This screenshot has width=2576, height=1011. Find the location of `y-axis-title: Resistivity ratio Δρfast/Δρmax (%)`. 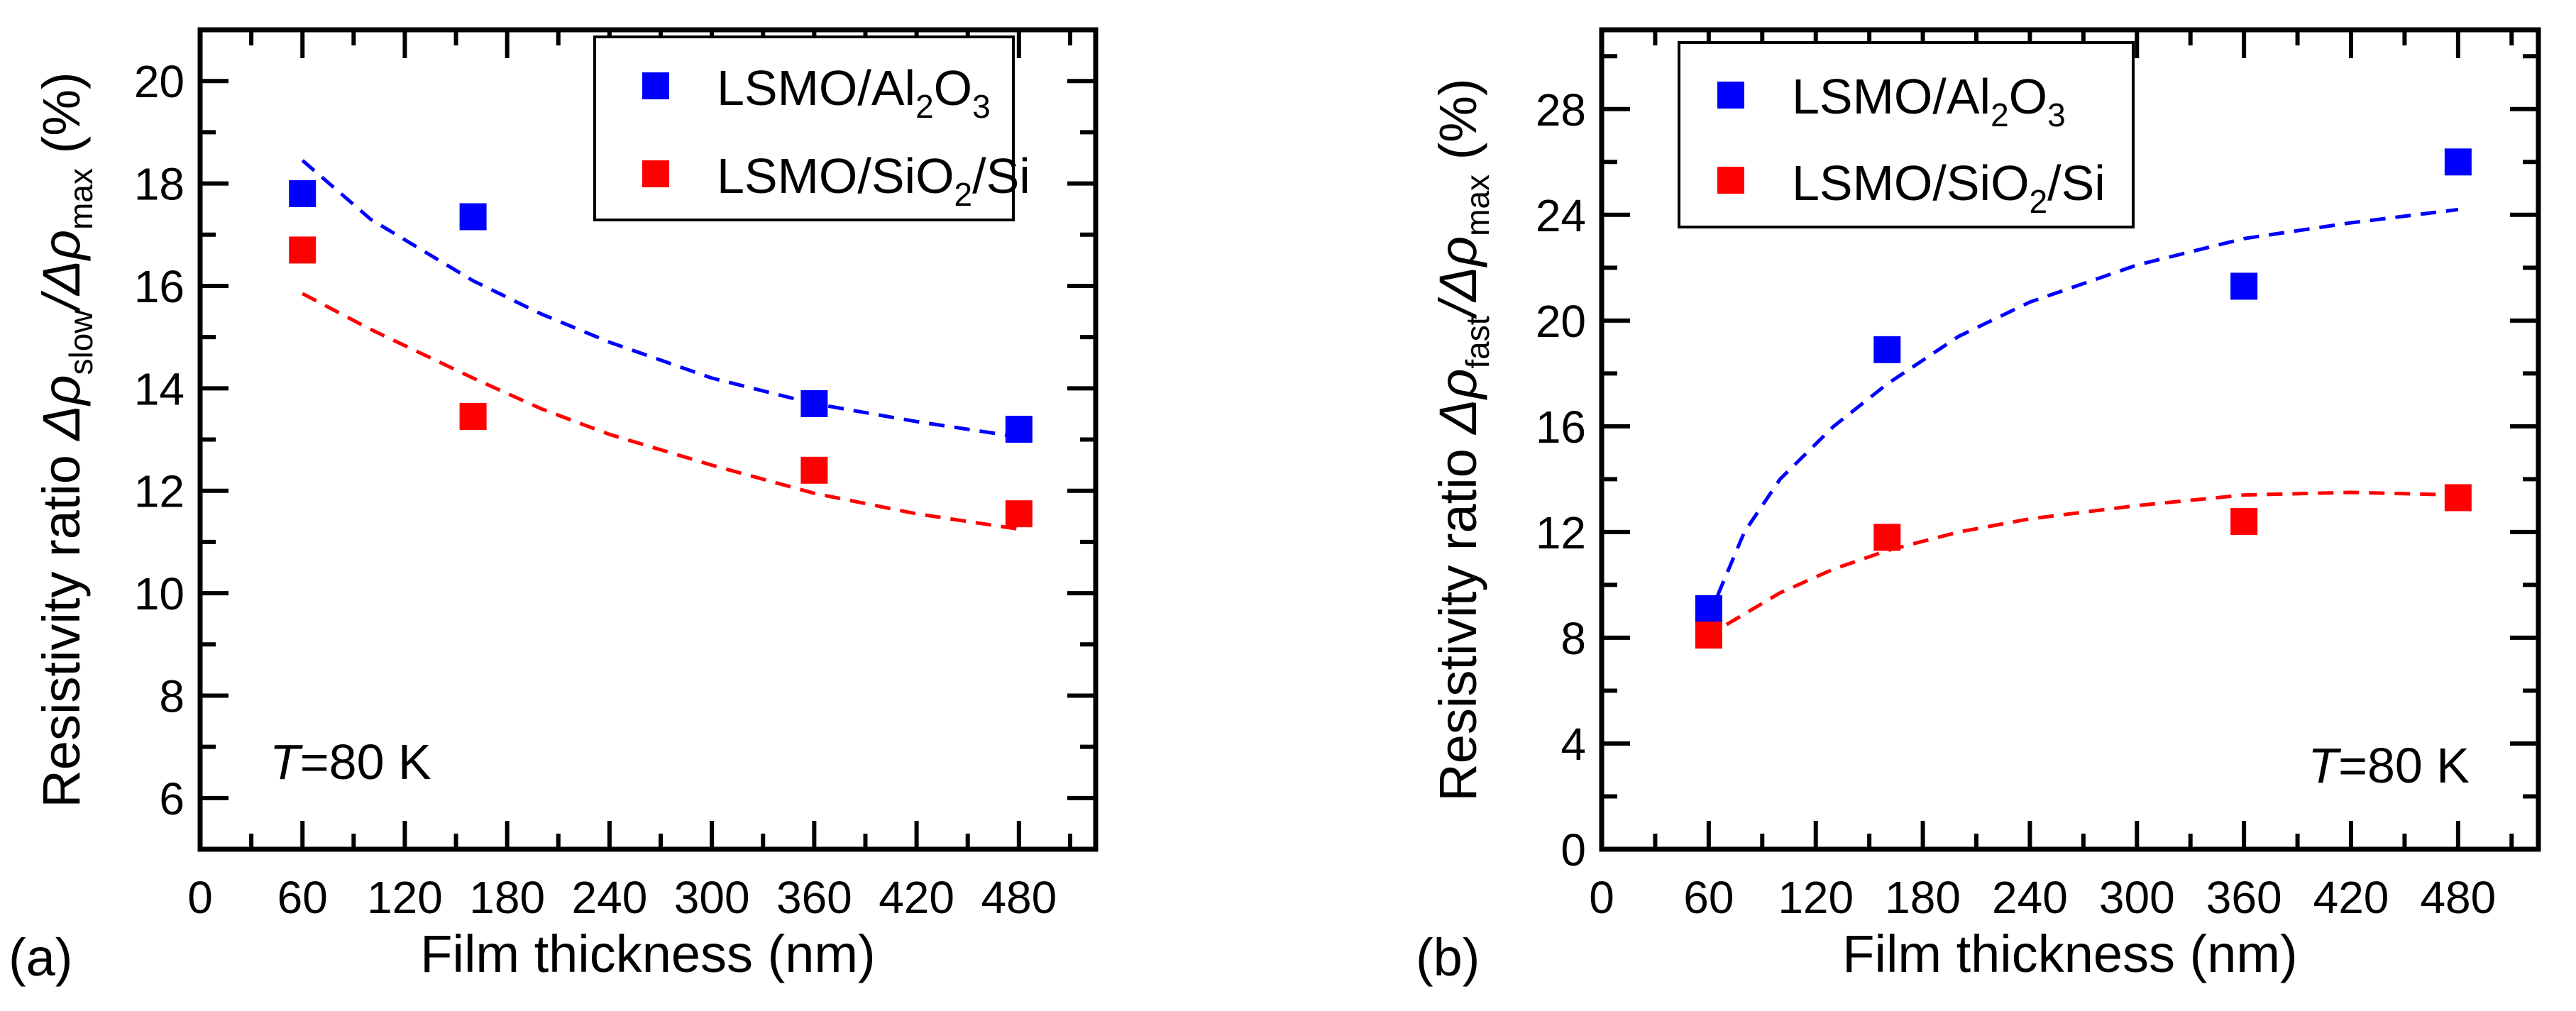

y-axis-title: Resistivity ratio Δρfast/Δρmax (%) is located at coordinates (1462, 440).